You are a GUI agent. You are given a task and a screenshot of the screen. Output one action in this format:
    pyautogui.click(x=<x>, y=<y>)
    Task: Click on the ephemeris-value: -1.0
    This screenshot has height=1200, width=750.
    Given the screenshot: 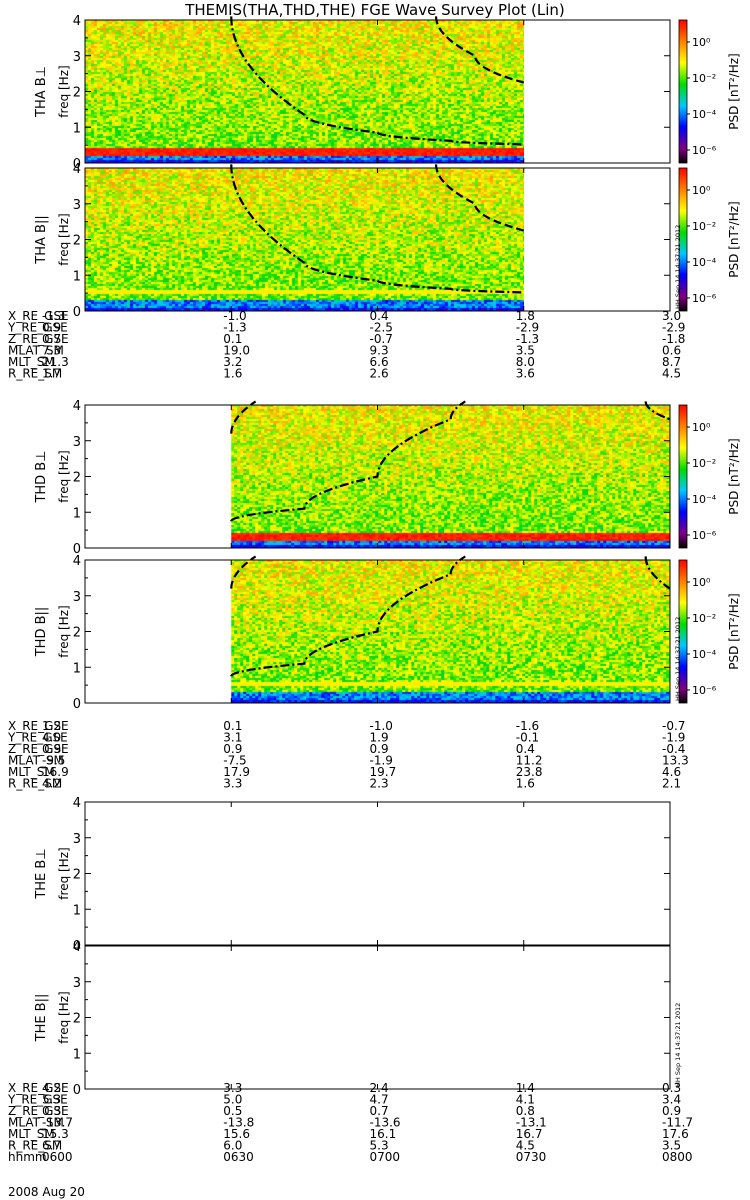 What is the action you would take?
    pyautogui.click(x=381, y=726)
    